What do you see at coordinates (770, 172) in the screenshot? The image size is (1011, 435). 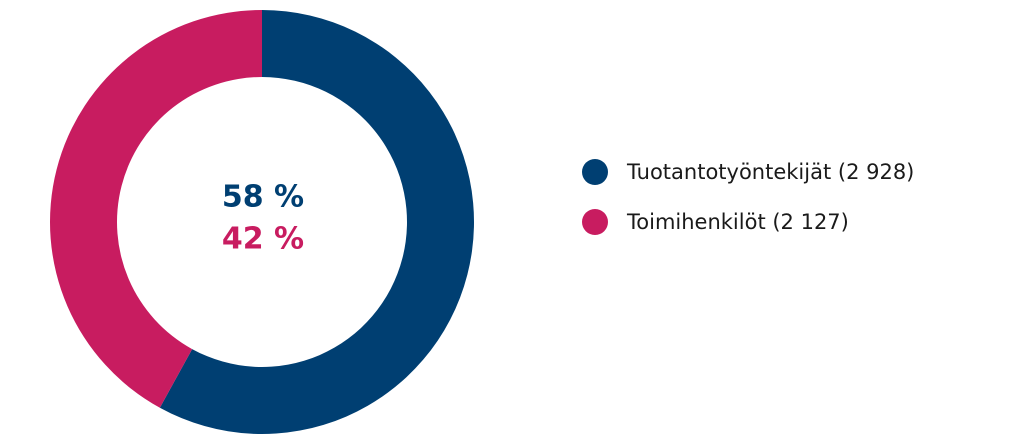 I see `legend-label: Tuotantotyöntekijät (2 928)` at bounding box center [770, 172].